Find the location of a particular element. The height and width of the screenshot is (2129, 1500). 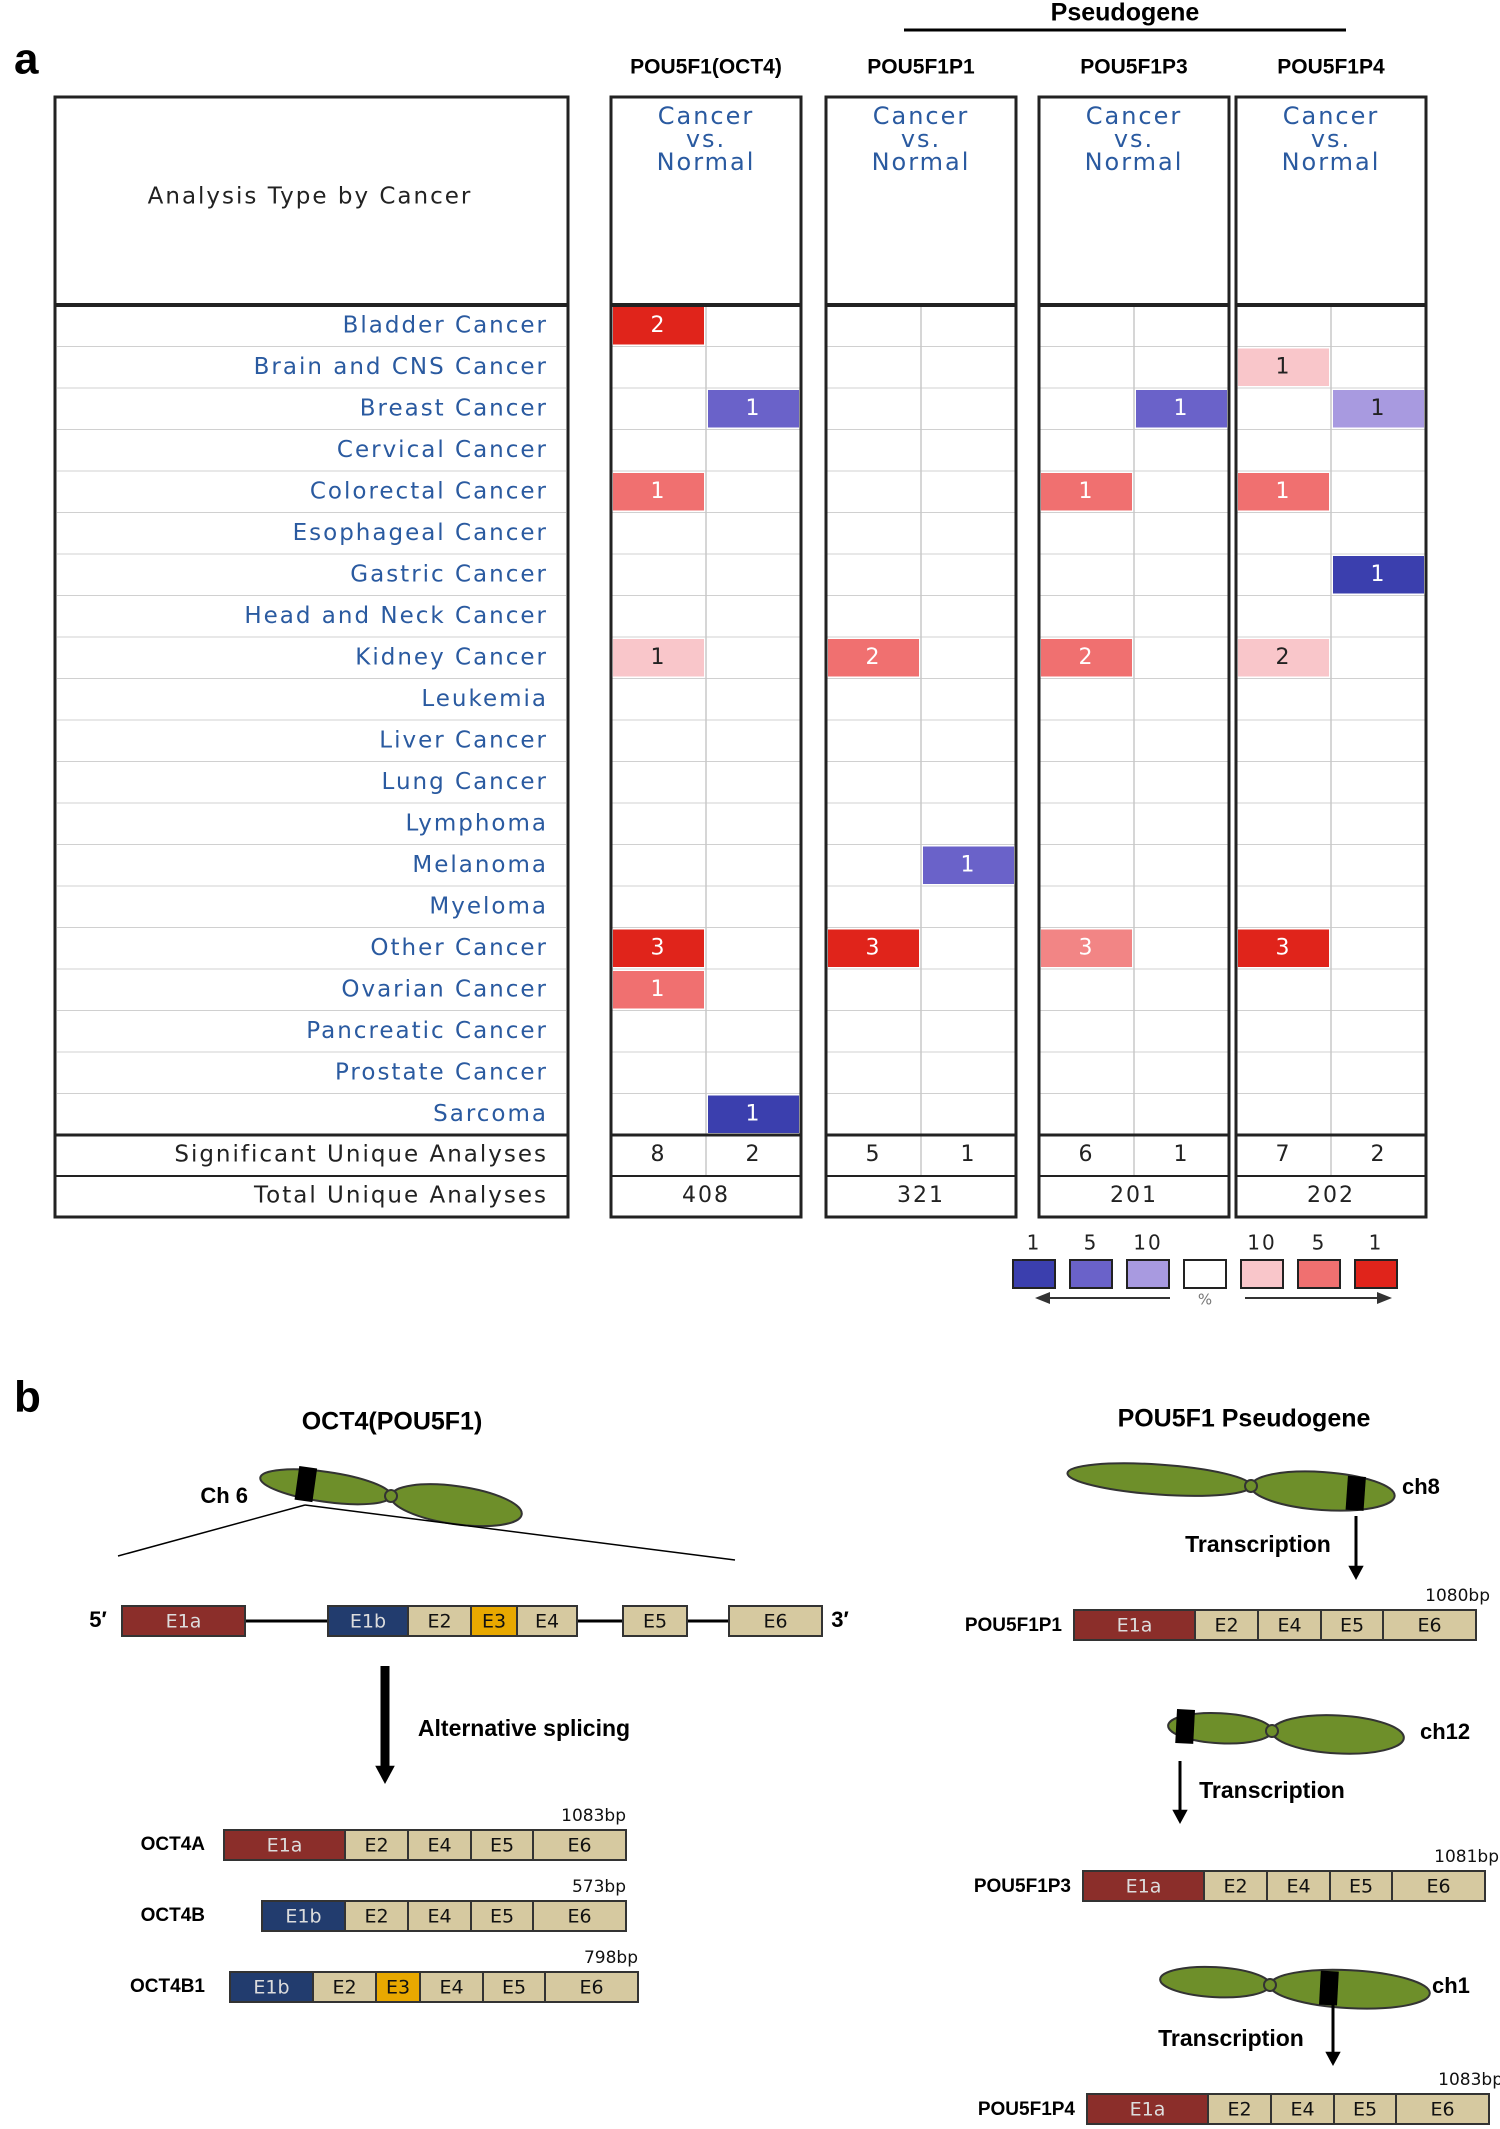

pseudogene-name: POU5F1P1 is located at coordinates (1014, 1625).